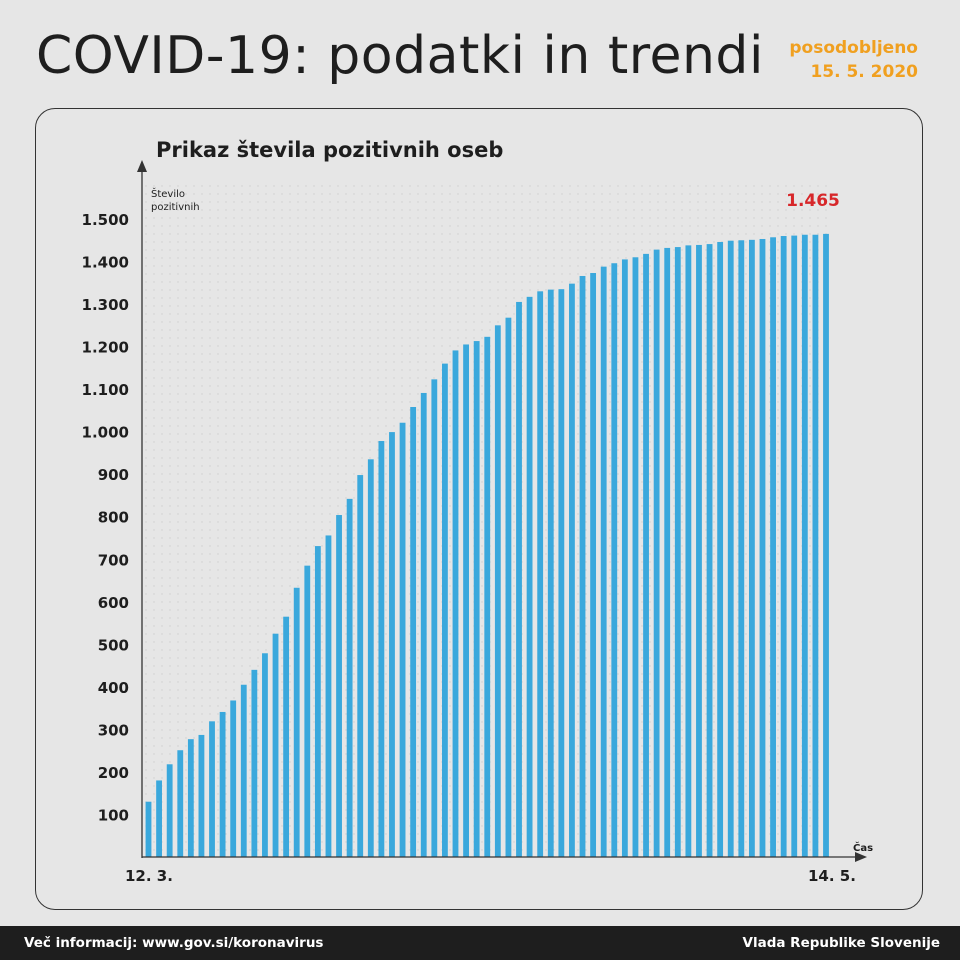 This screenshot has height=960, width=960. What do you see at coordinates (813, 201) in the screenshot?
I see `last-value-label: 1.465` at bounding box center [813, 201].